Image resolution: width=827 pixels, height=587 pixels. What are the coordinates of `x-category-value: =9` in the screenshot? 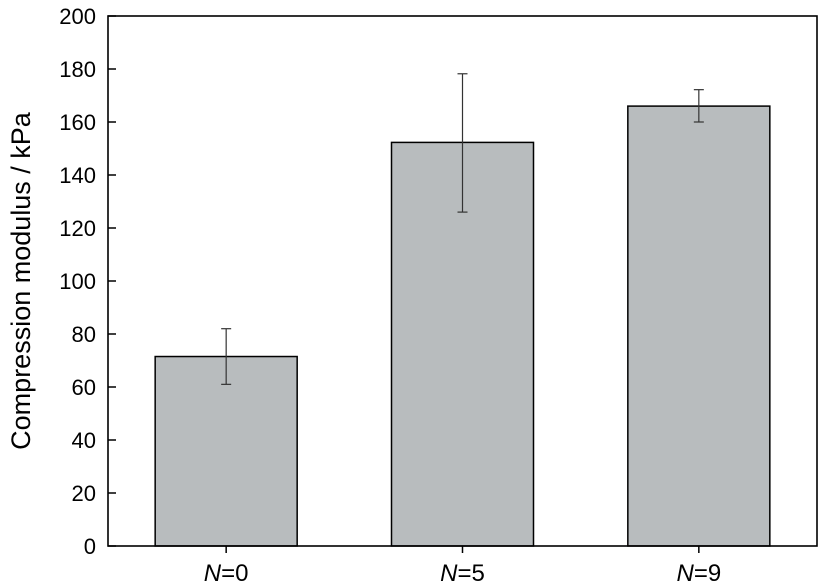 It's located at (707, 573).